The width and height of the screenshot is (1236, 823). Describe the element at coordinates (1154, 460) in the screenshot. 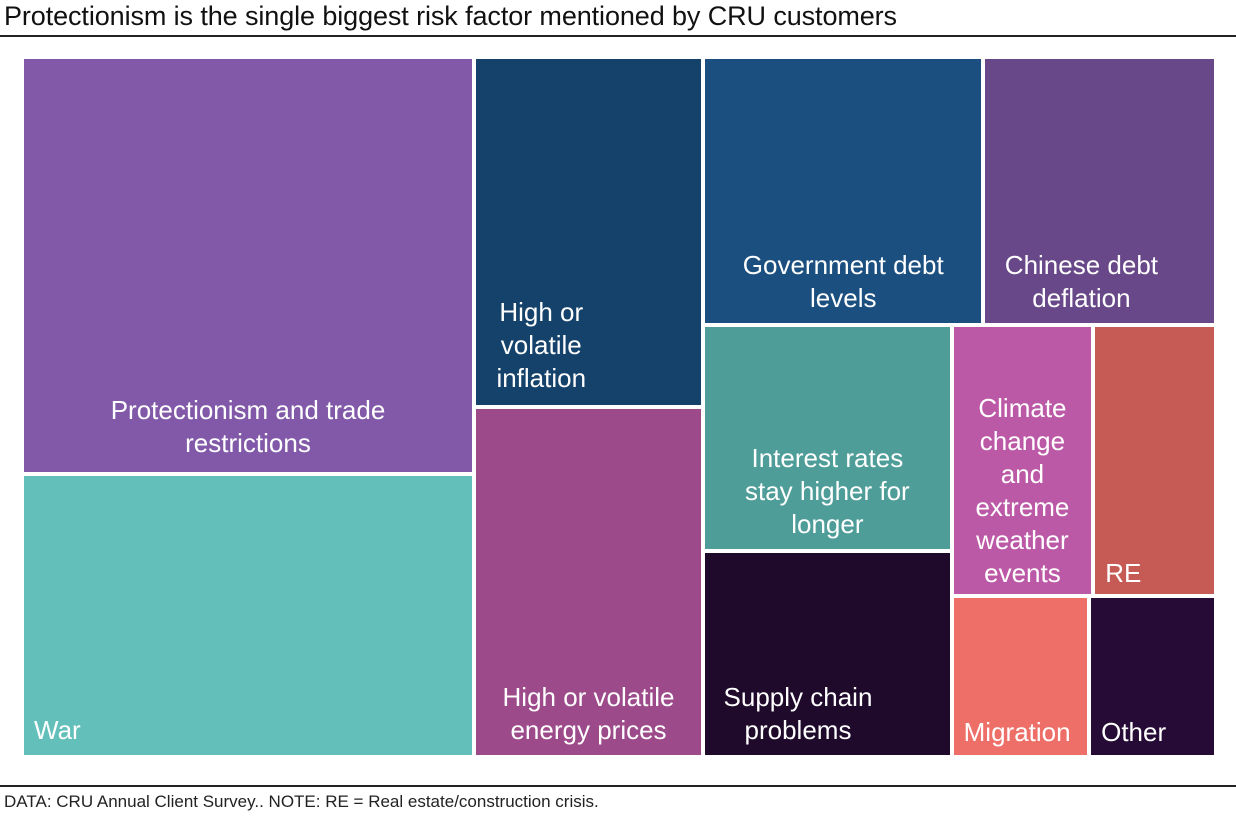

I see `treemap-tile-re: RE` at that location.